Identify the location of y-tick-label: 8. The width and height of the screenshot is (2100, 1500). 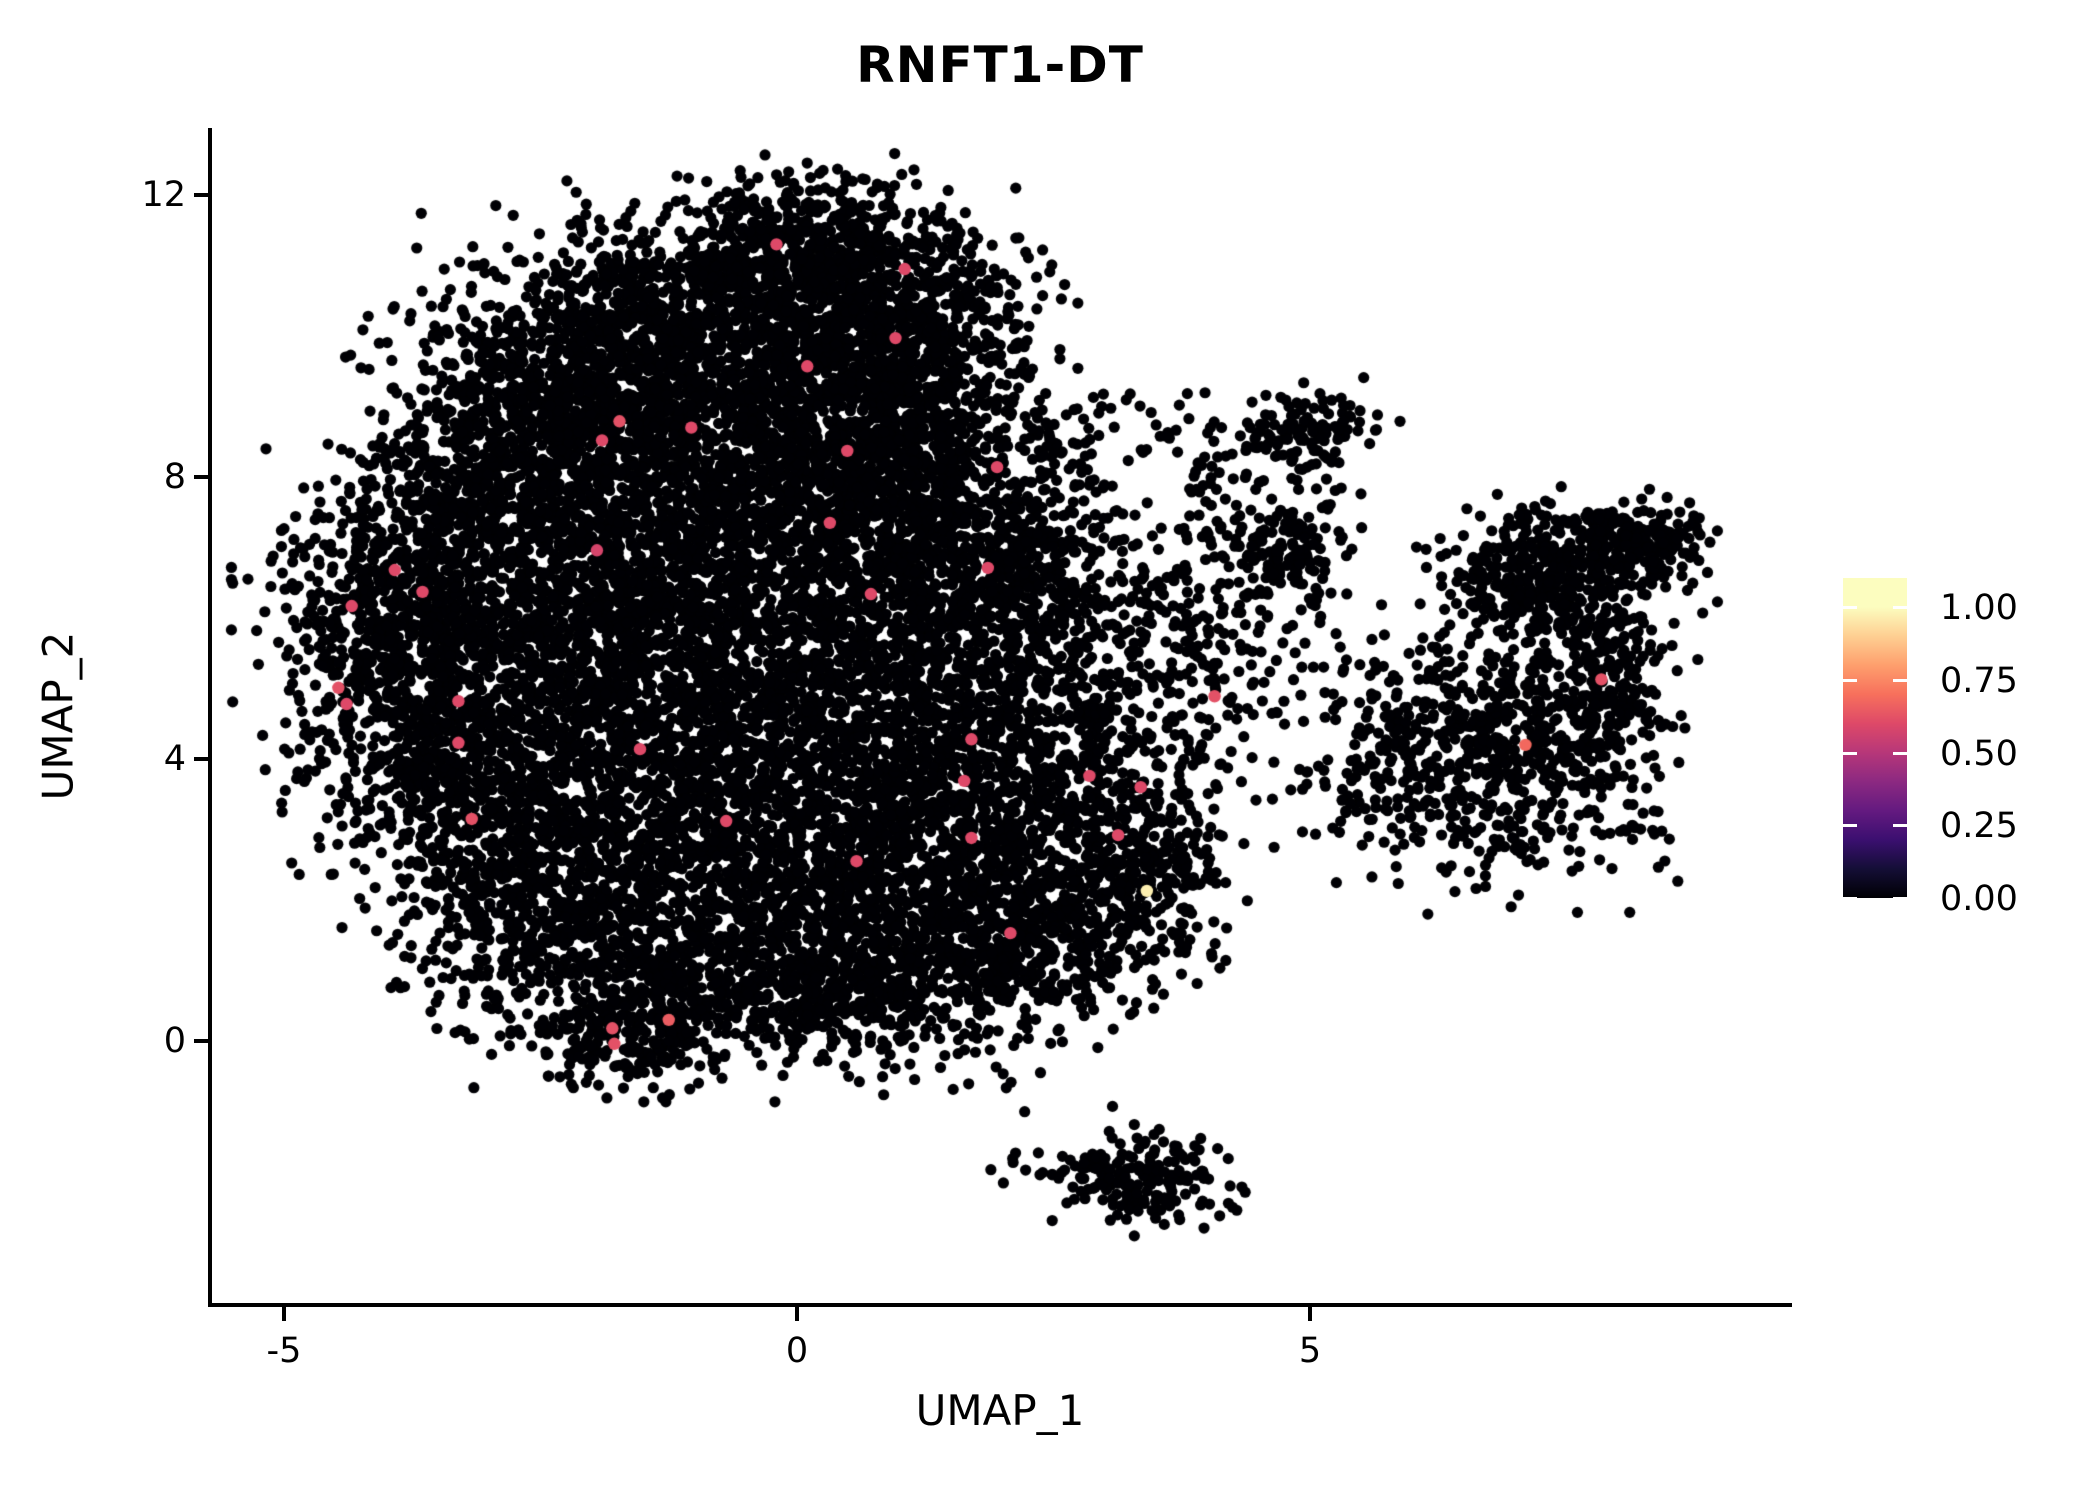
(174, 477).